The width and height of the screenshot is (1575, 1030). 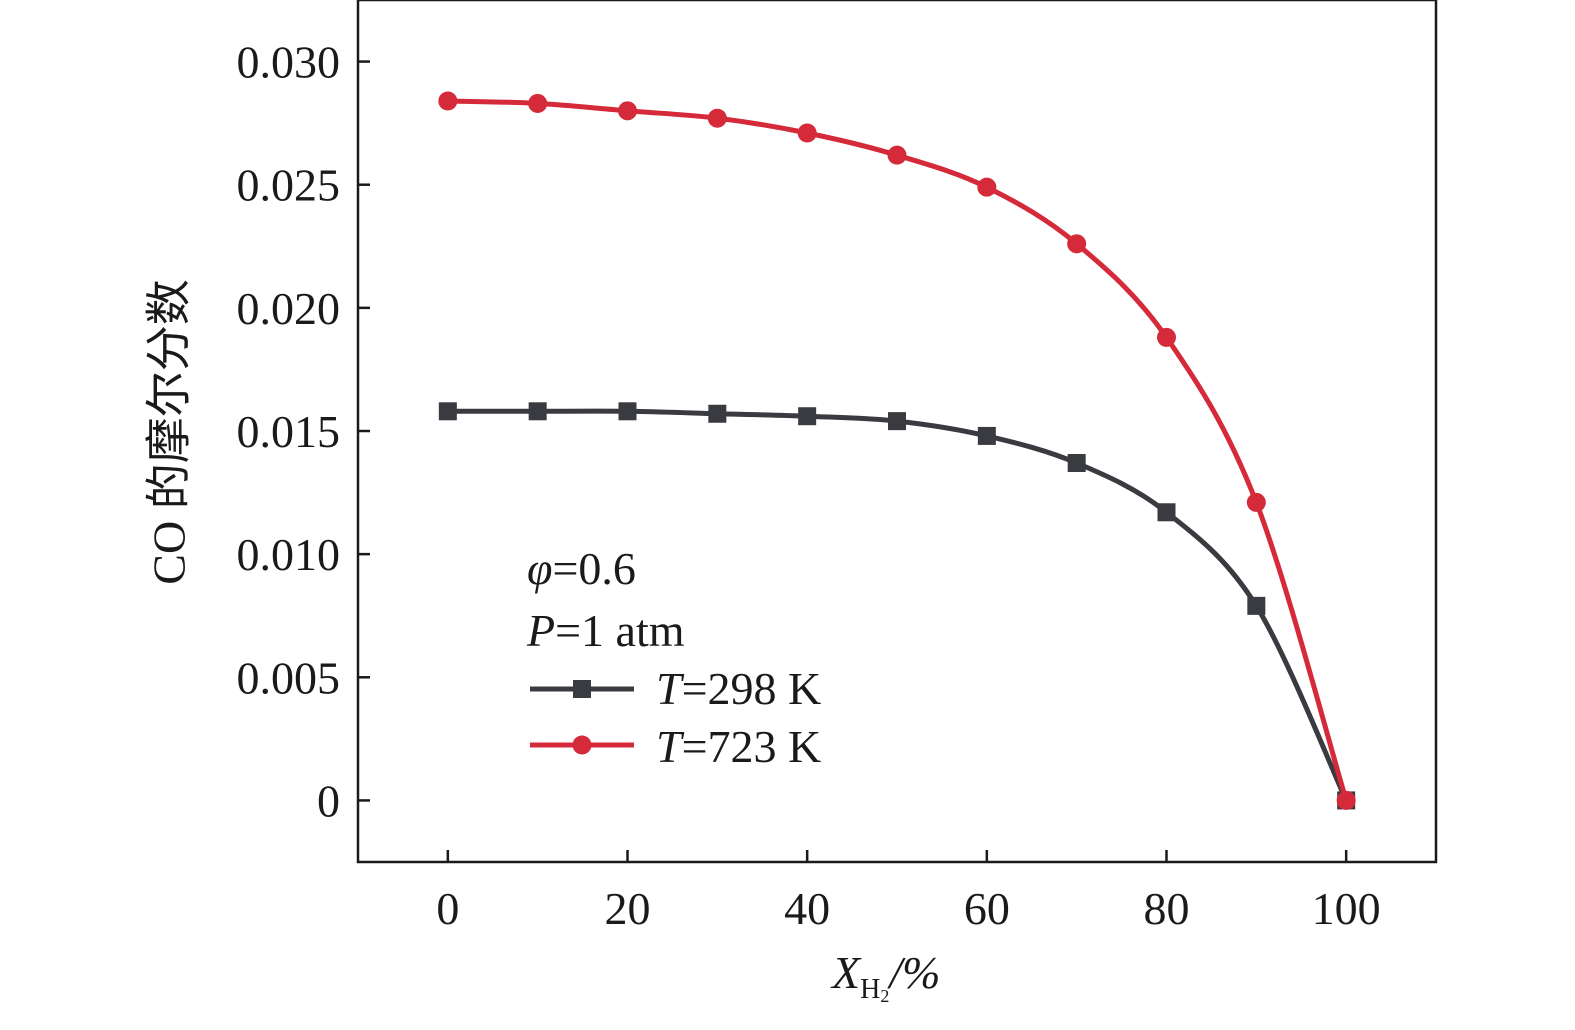 I want to click on y-tick-label: 0.010, so click(x=289, y=554).